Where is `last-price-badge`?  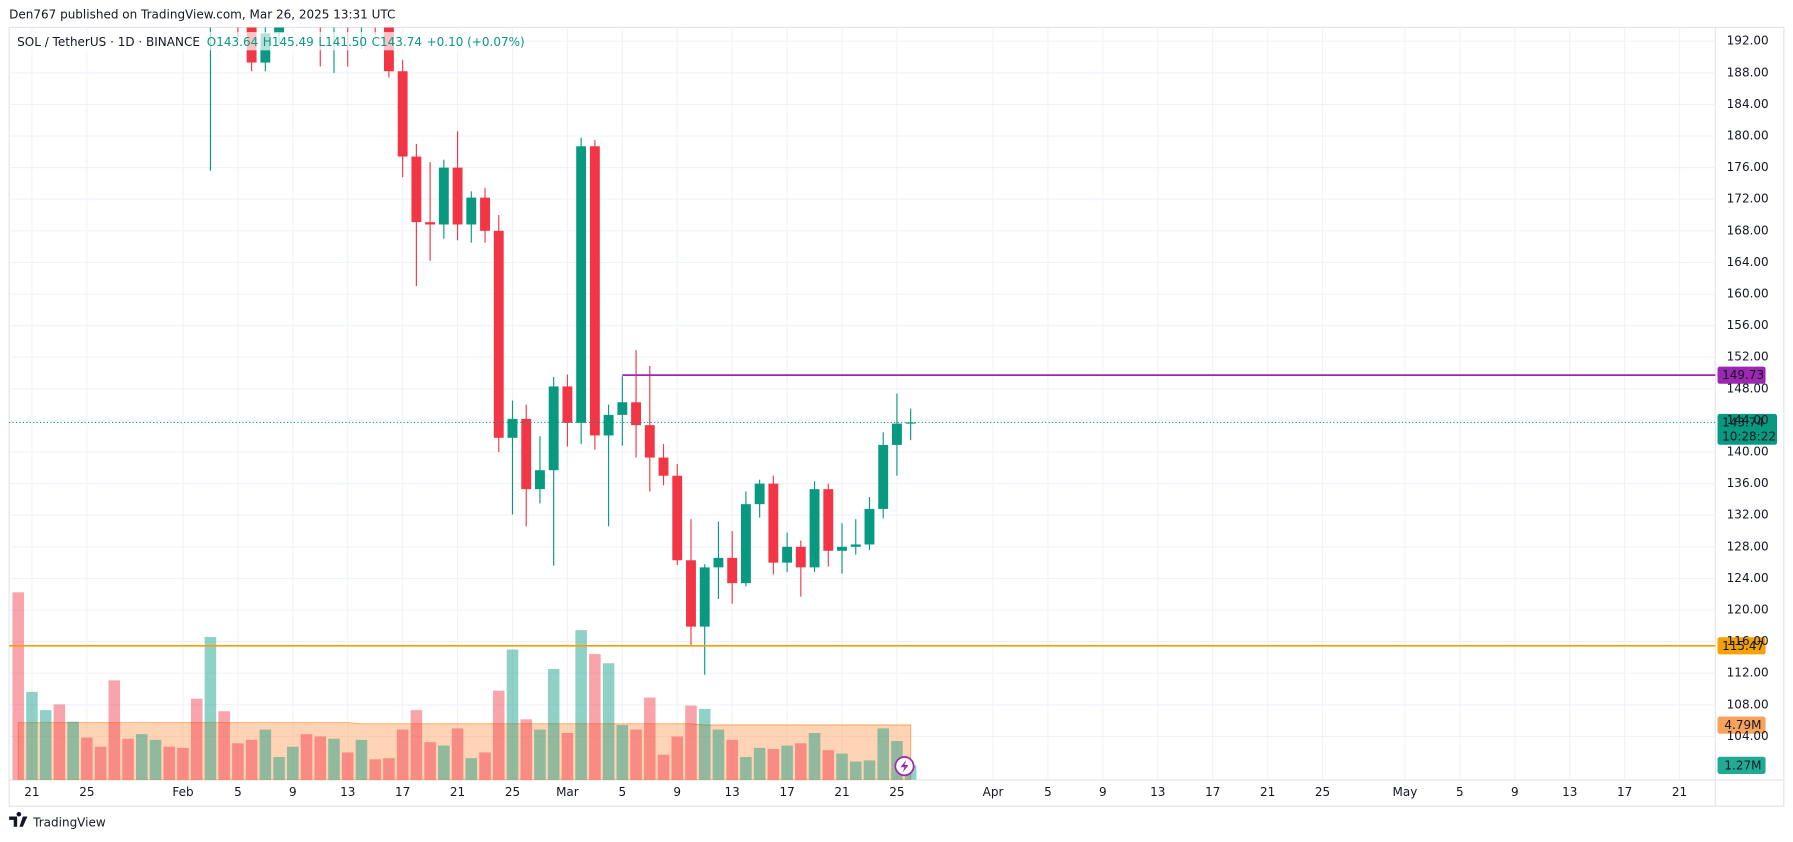 last-price-badge is located at coordinates (1747, 429).